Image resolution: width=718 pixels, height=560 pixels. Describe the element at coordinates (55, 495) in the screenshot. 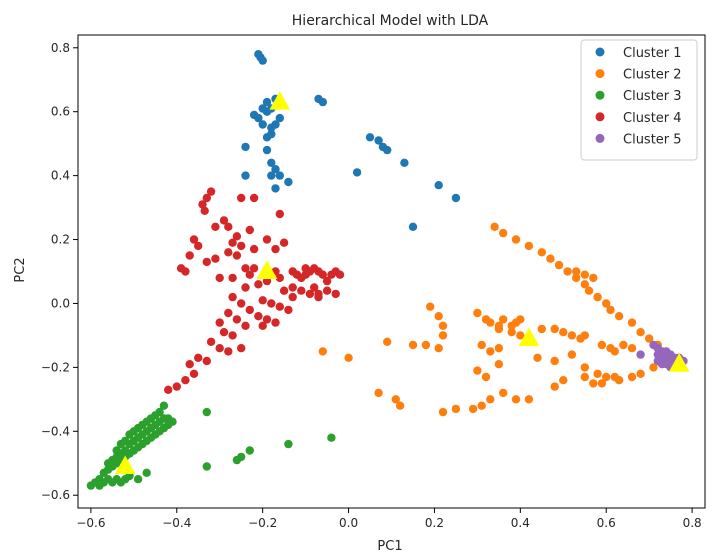

I see `y-tick-label: −0.6` at that location.